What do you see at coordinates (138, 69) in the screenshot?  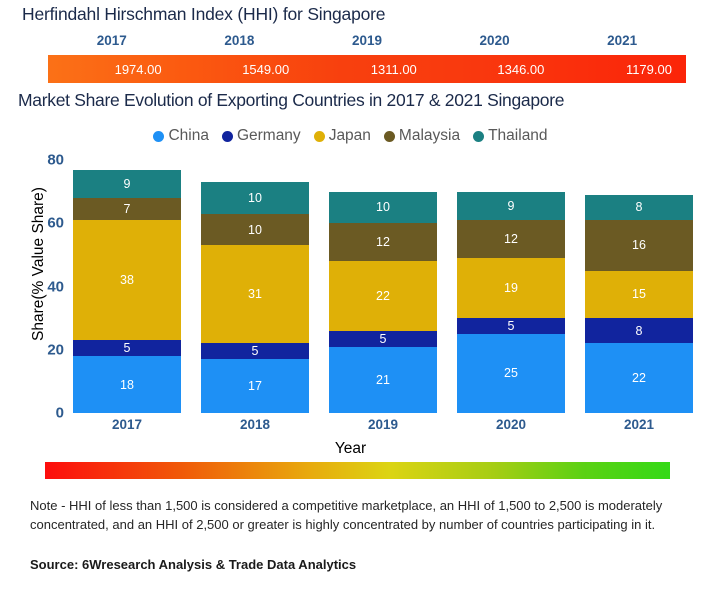 I see `hhi-value: 1974.00` at bounding box center [138, 69].